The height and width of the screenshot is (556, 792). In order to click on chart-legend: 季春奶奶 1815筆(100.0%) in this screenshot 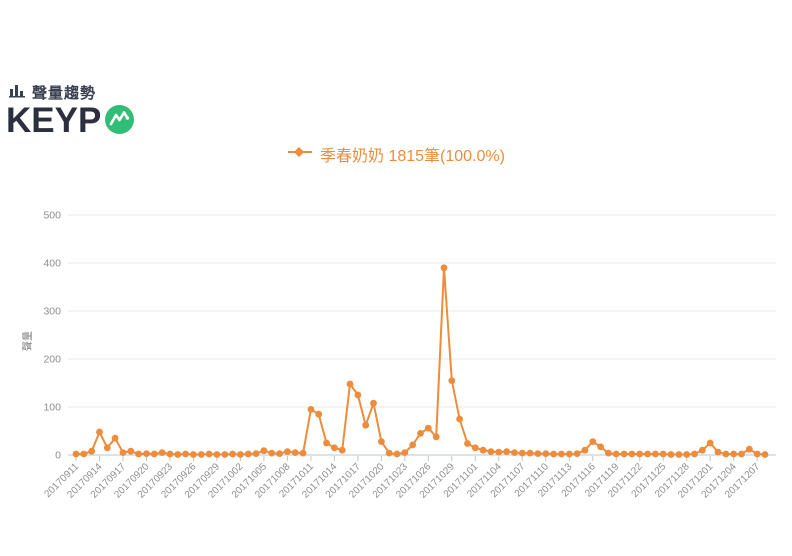, I will do `click(396, 154)`.